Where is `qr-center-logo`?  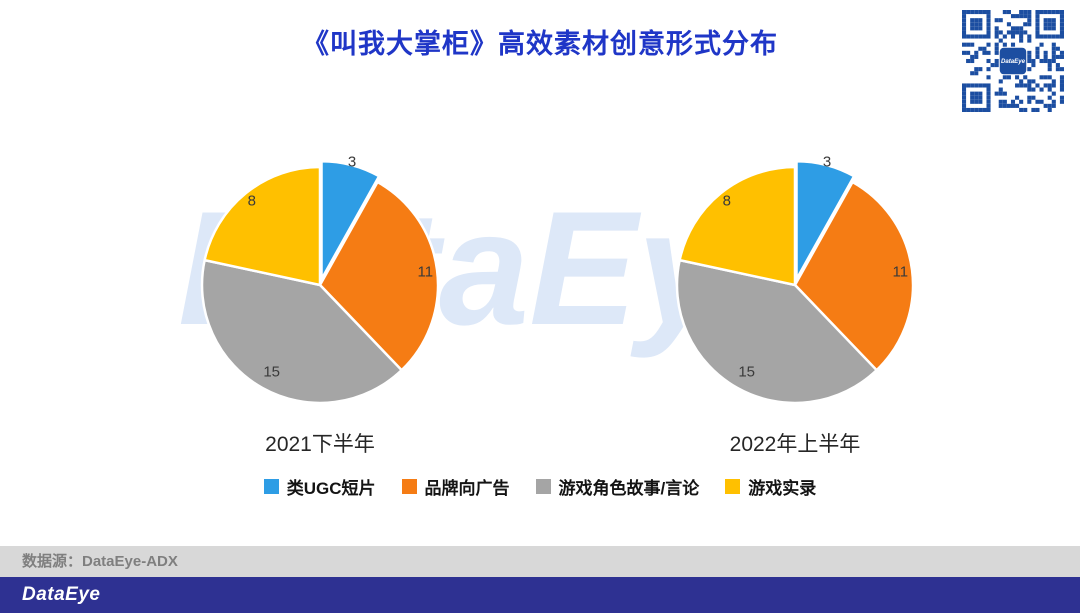 qr-center-logo is located at coordinates (1013, 61).